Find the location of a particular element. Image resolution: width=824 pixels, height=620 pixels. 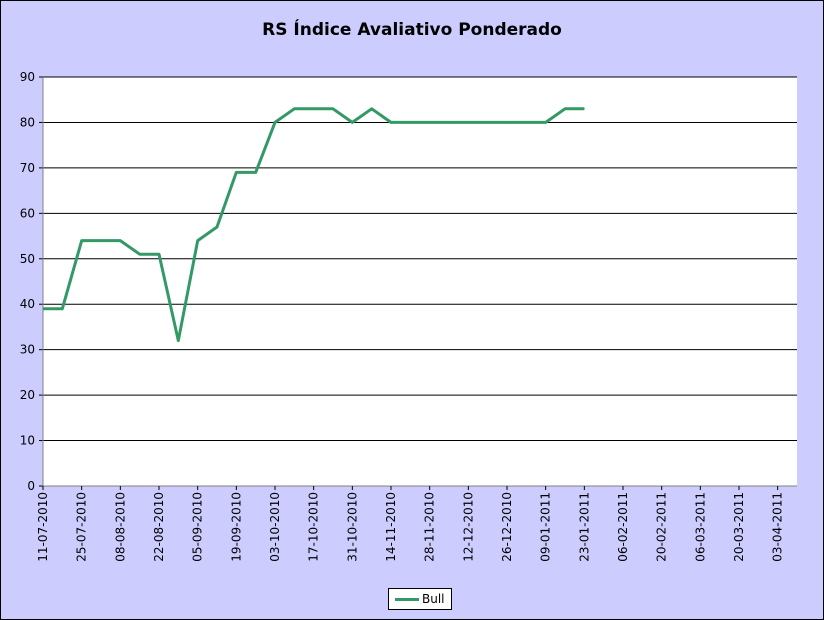

x-tick-label: 19-09-2010 is located at coordinates (236, 527).